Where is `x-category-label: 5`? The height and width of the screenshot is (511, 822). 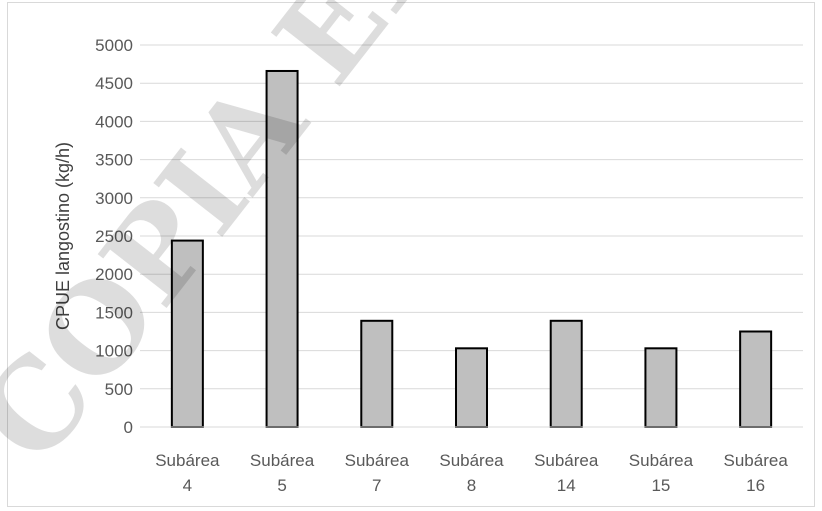 x-category-label: 5 is located at coordinates (281, 485).